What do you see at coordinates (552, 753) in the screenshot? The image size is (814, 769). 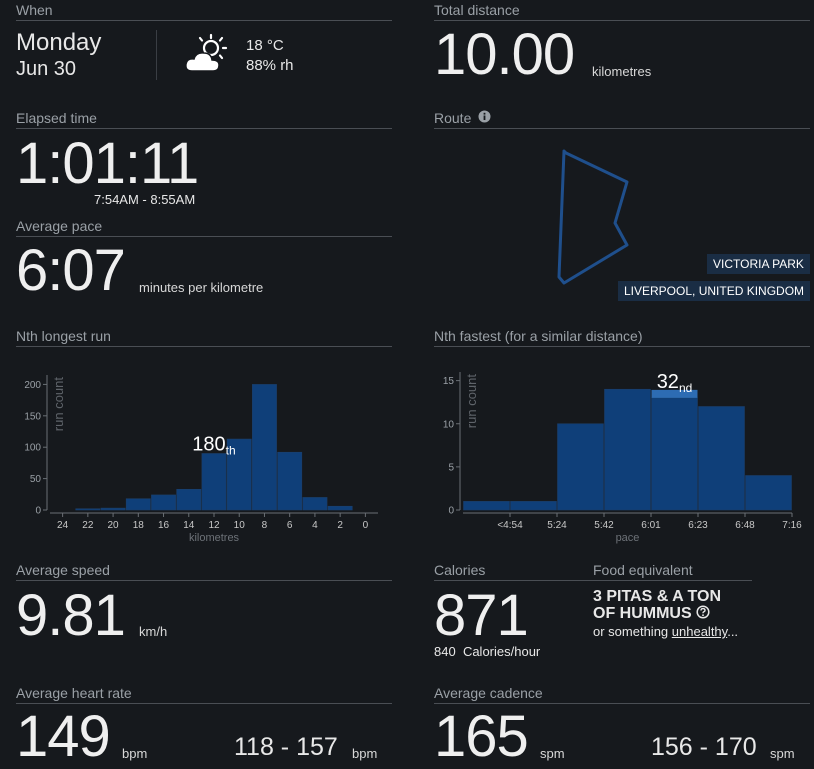 I see `cadence-unit: spm` at bounding box center [552, 753].